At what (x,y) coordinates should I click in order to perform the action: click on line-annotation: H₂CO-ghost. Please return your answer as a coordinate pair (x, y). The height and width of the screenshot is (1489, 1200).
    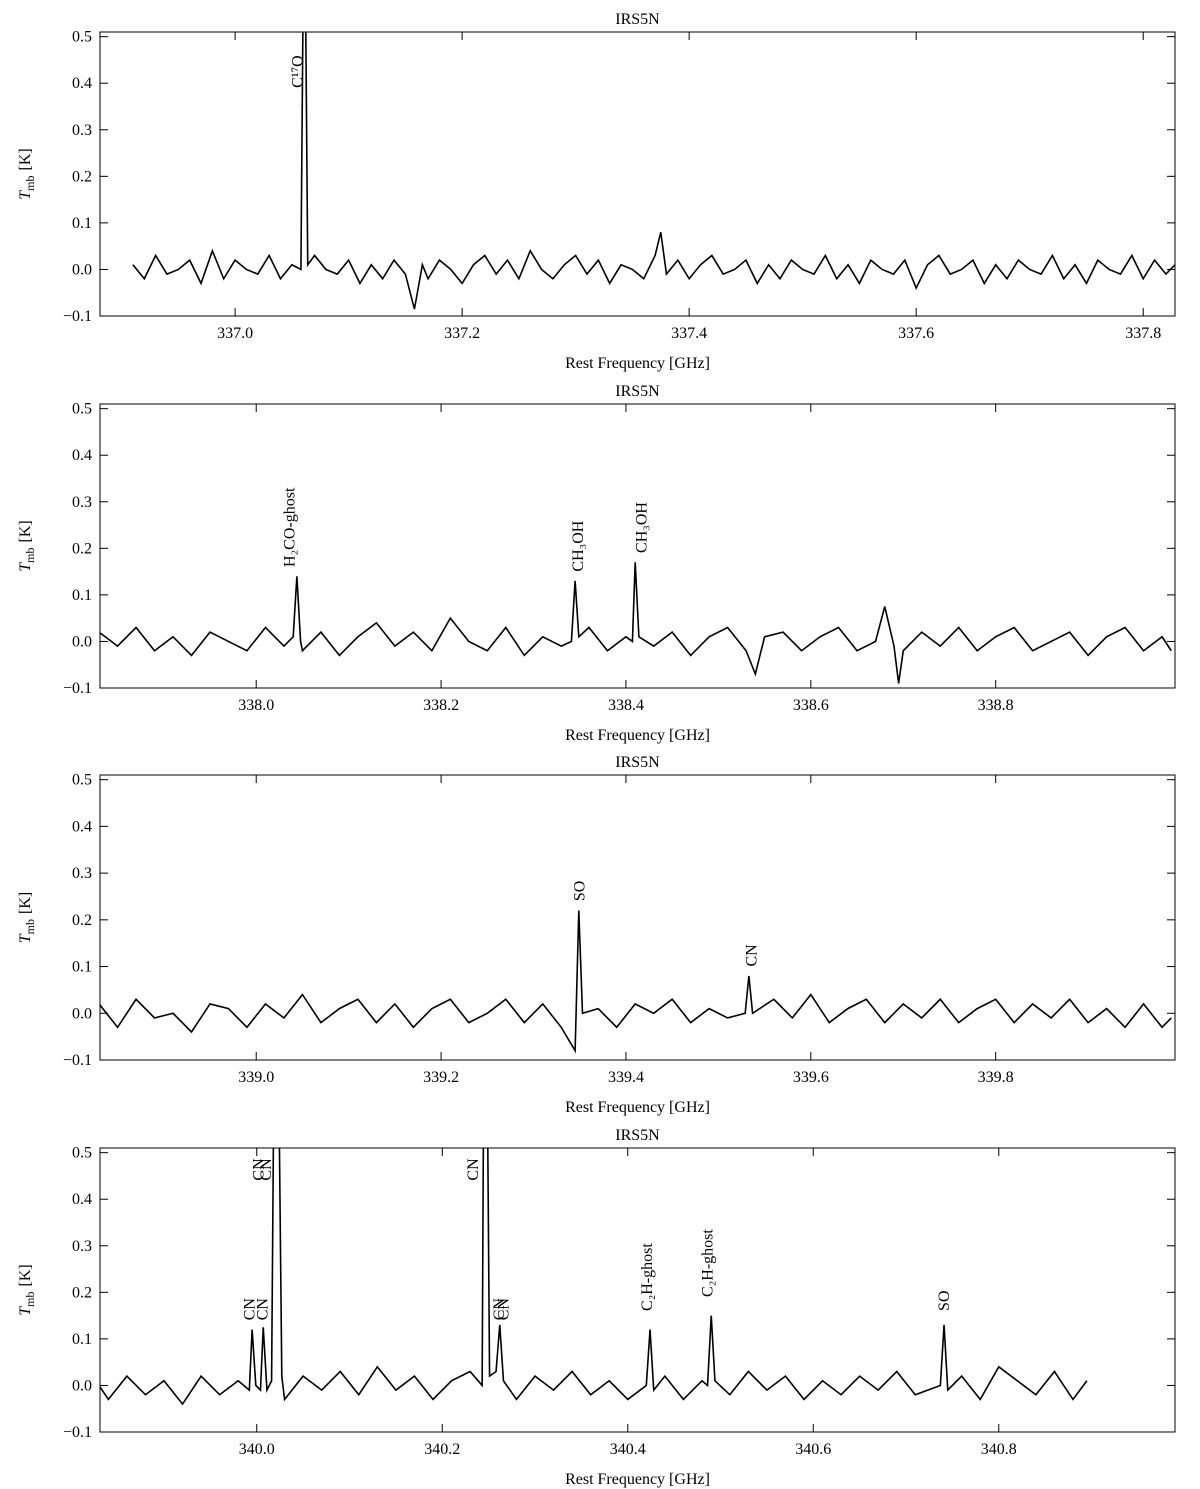
    Looking at the image, I should click on (289, 527).